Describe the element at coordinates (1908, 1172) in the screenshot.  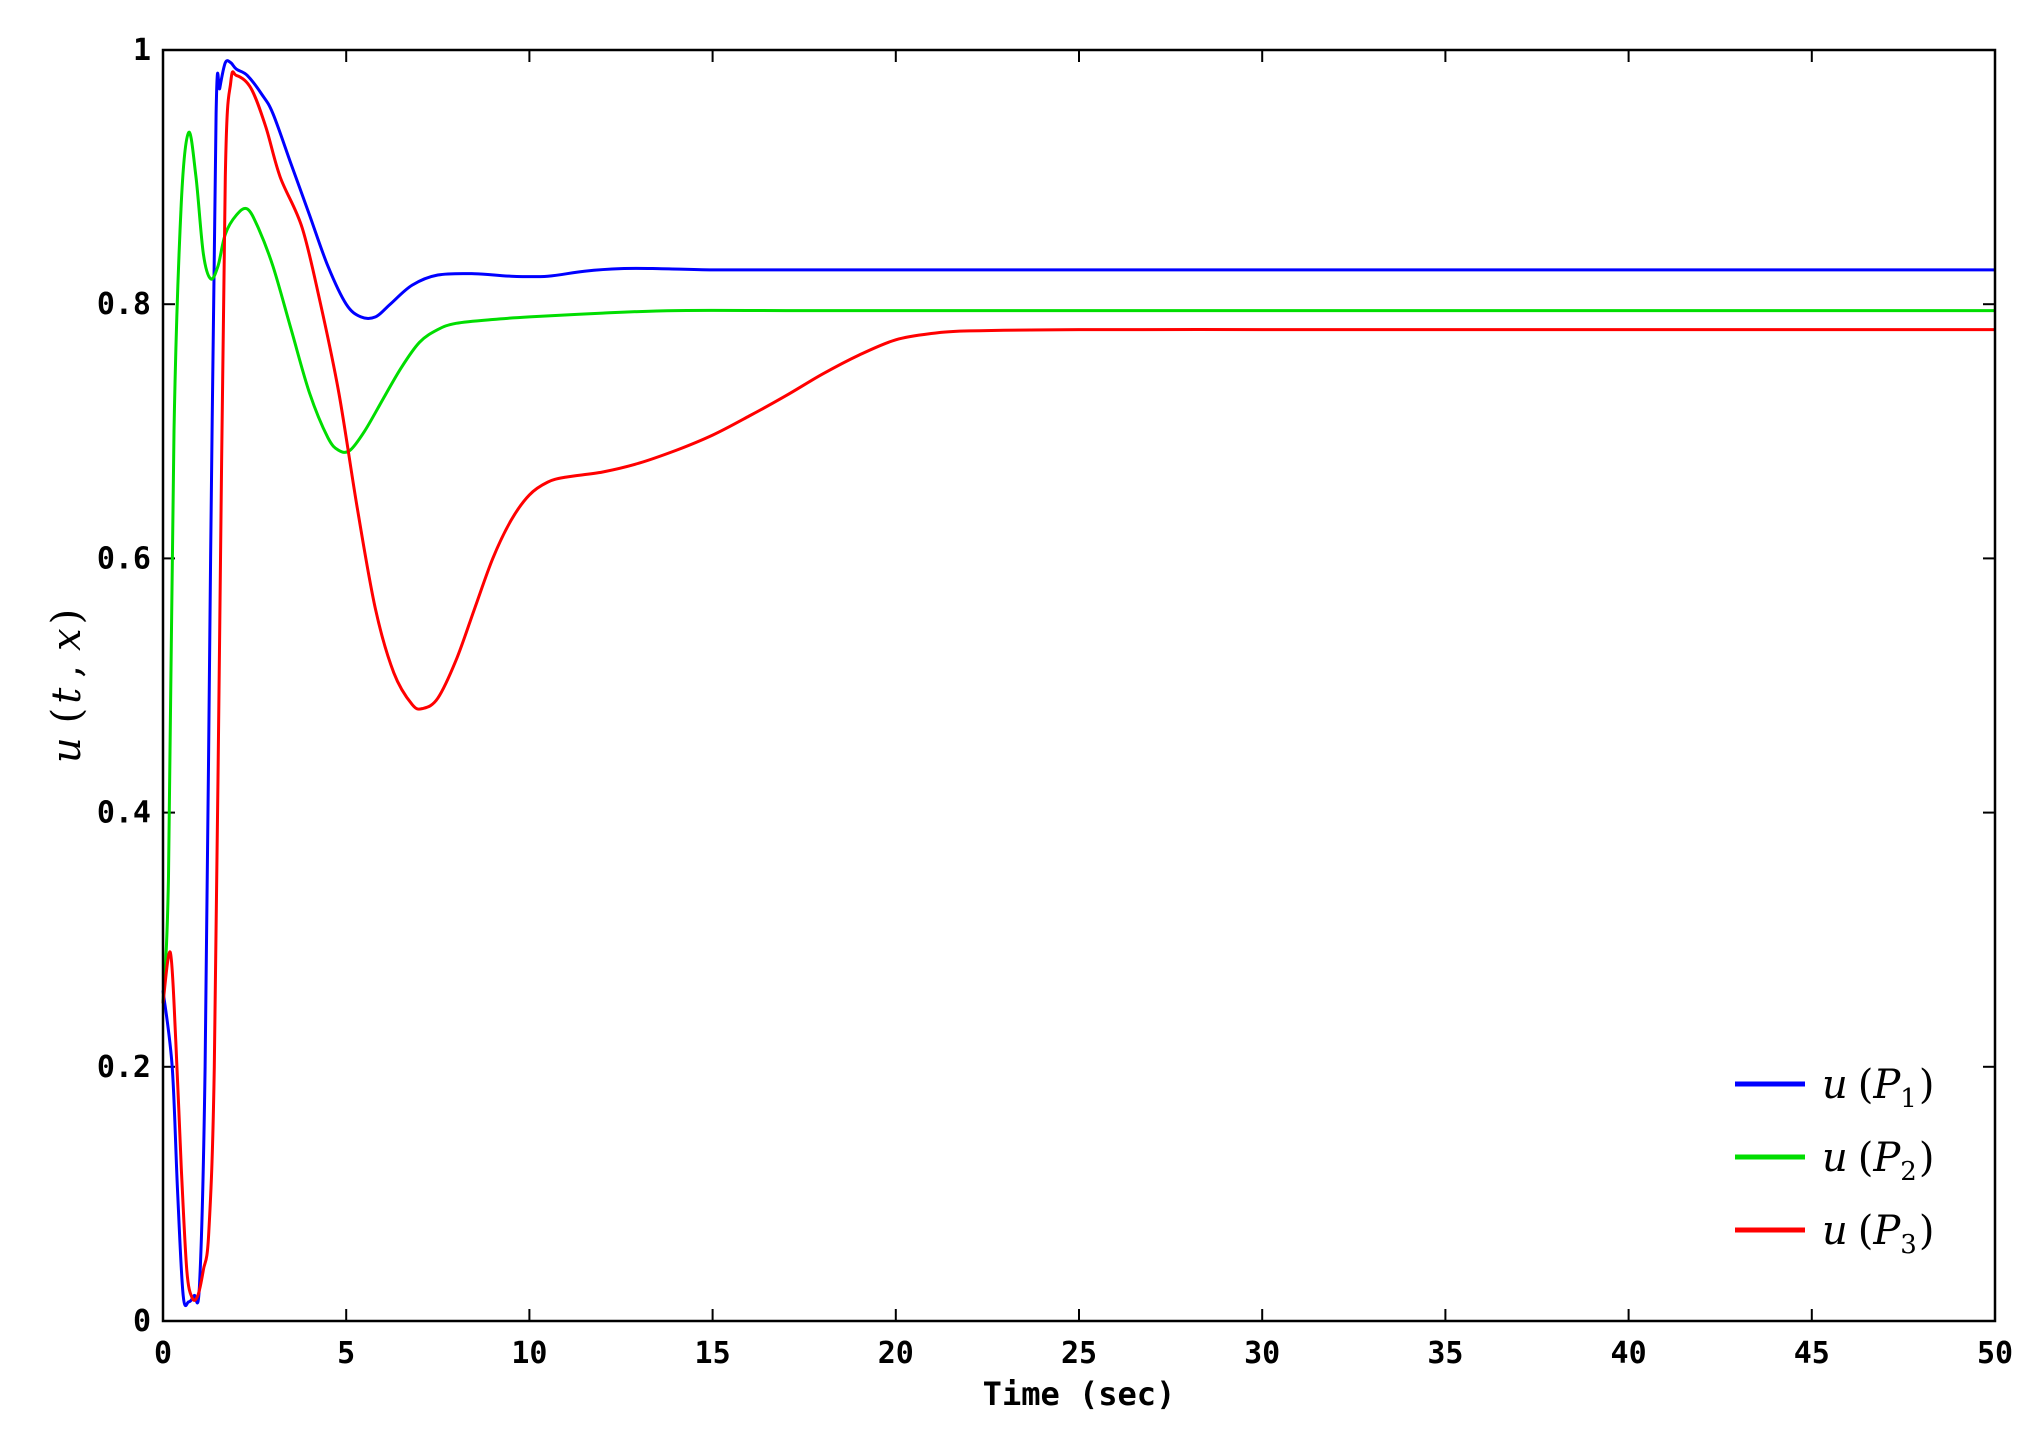
I see `legend-label-part: 2` at that location.